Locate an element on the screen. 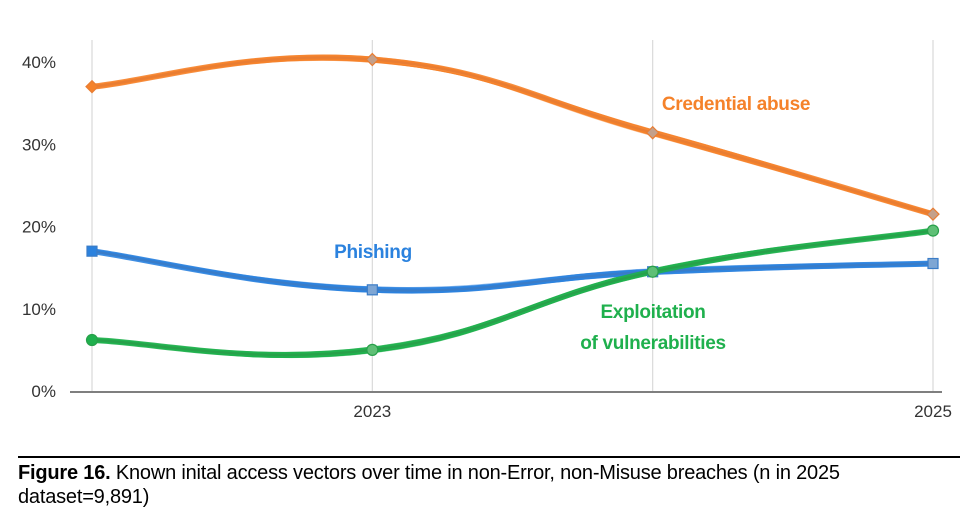  series-label-line: Credential abuse is located at coordinates (736, 104).